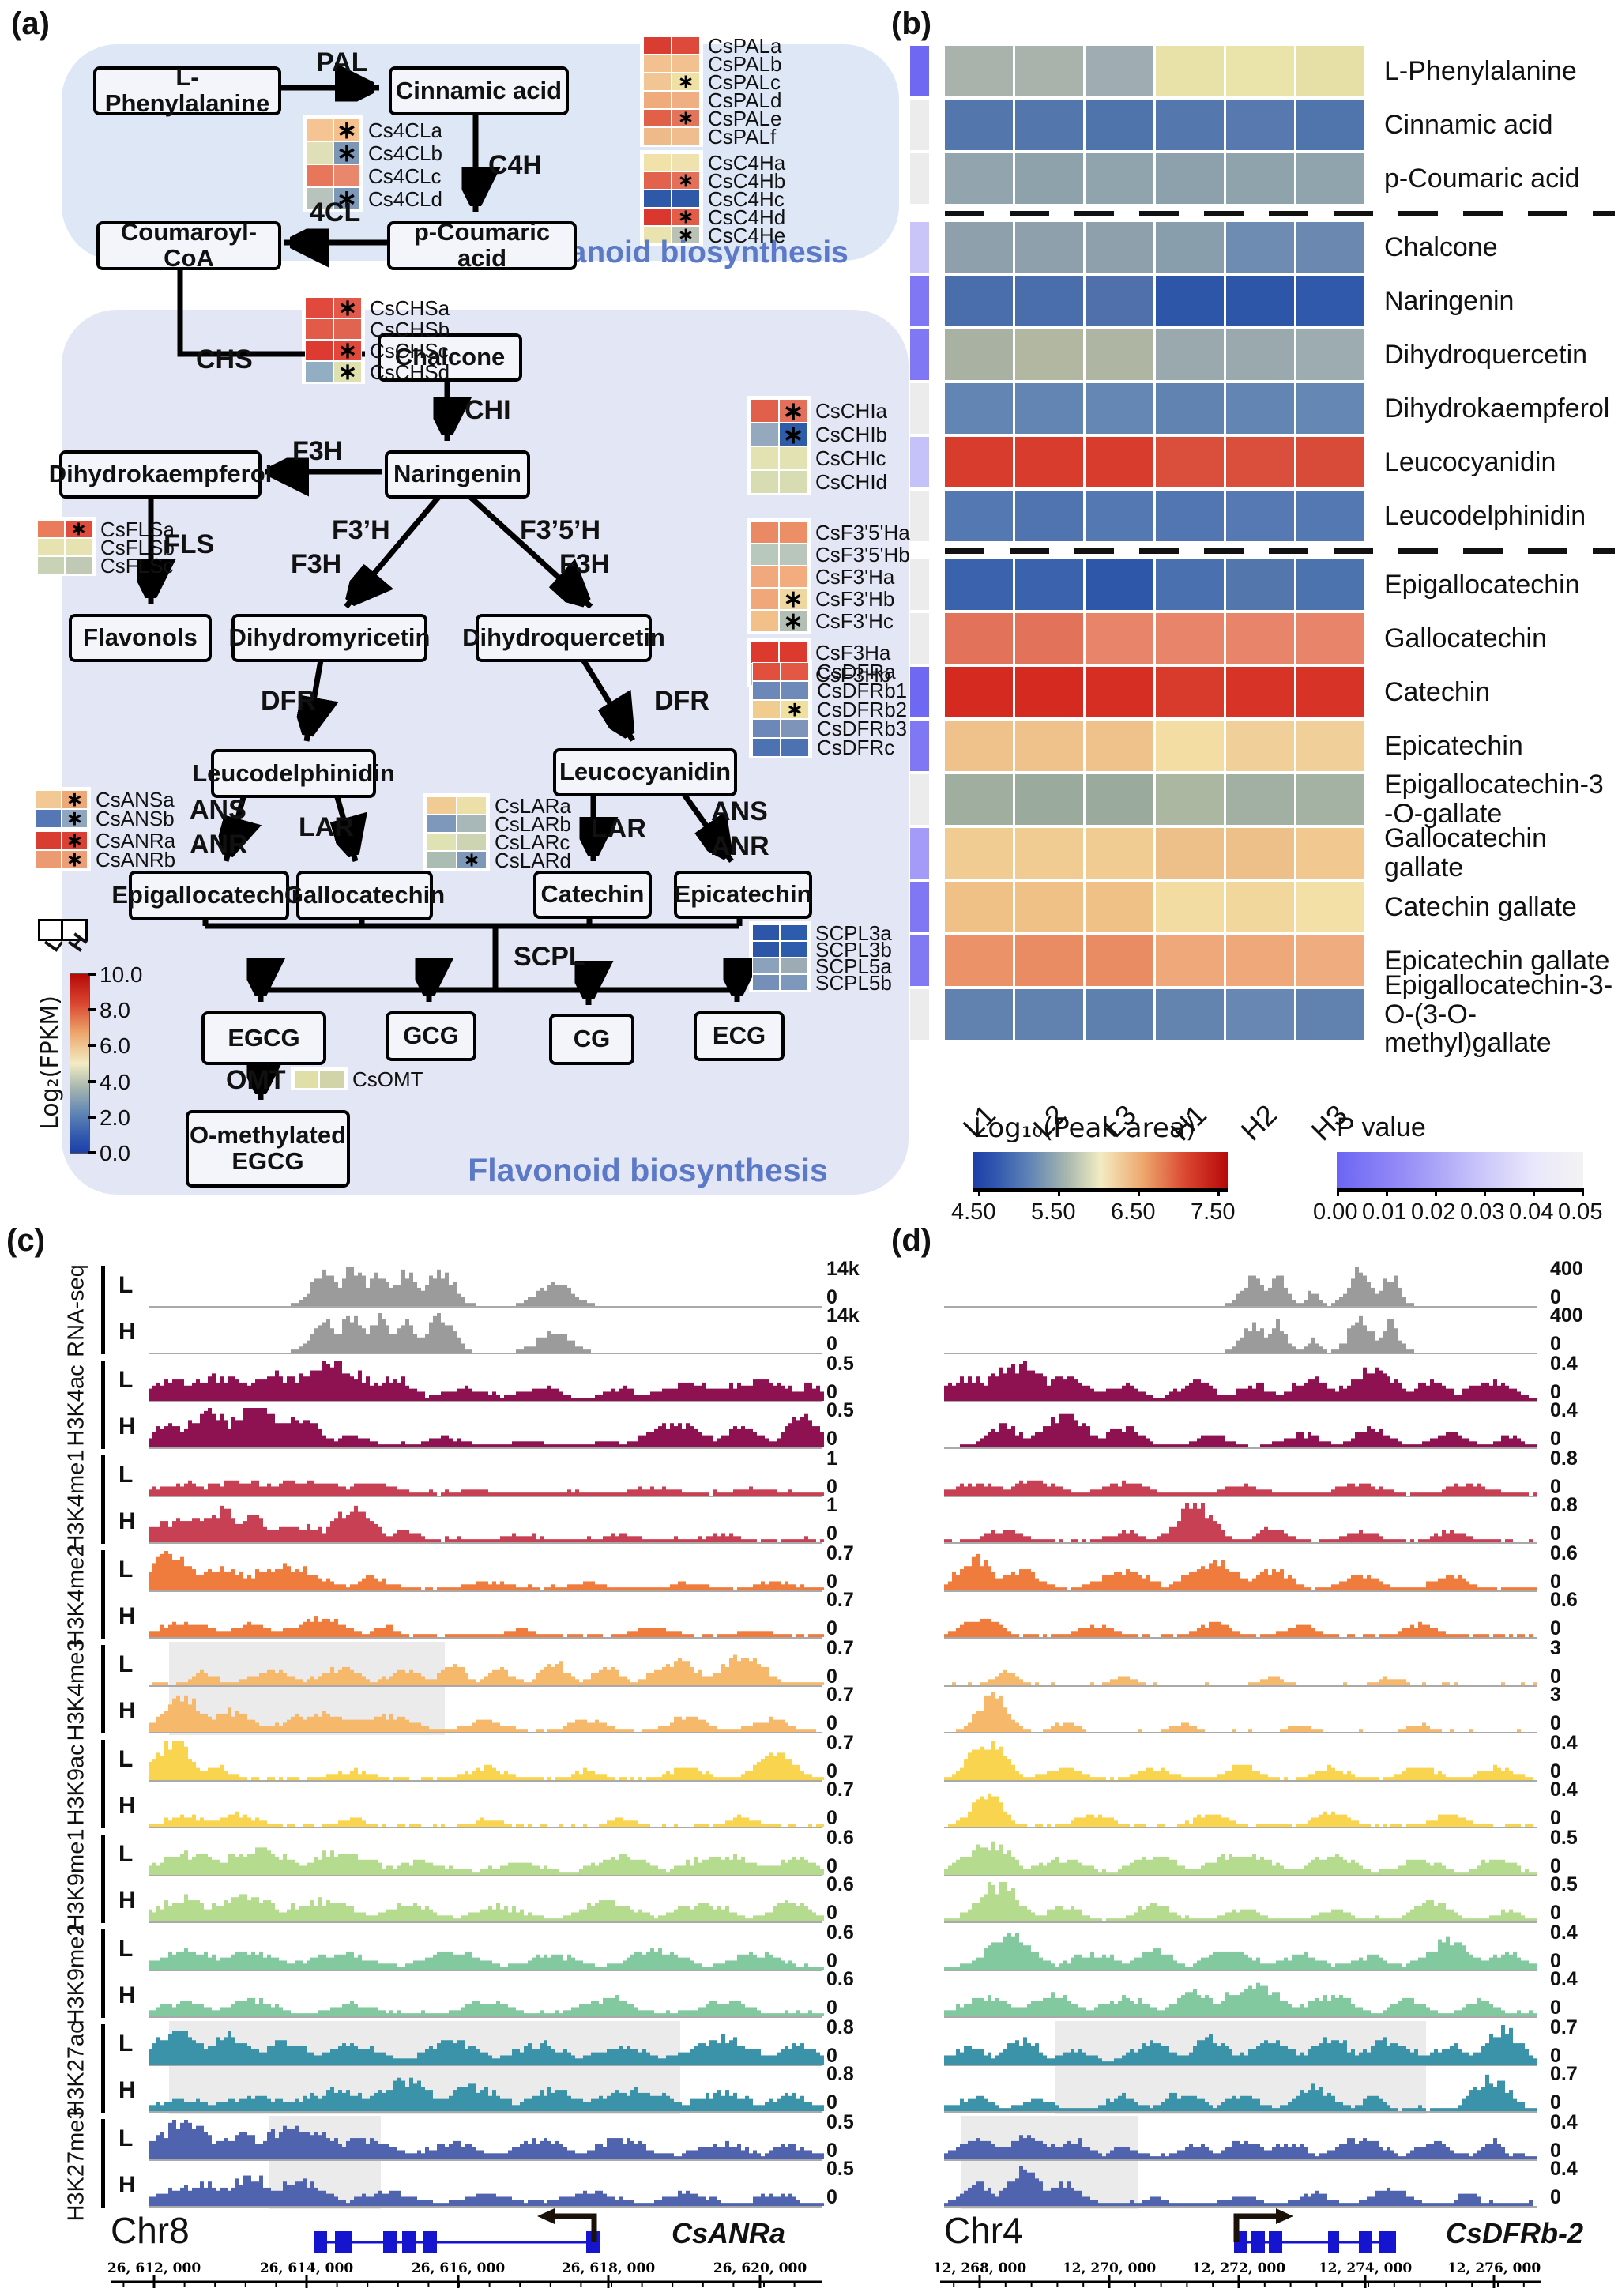 This screenshot has width=1618, height=2296. I want to click on gene-label: CsF3Hb, so click(853, 675).